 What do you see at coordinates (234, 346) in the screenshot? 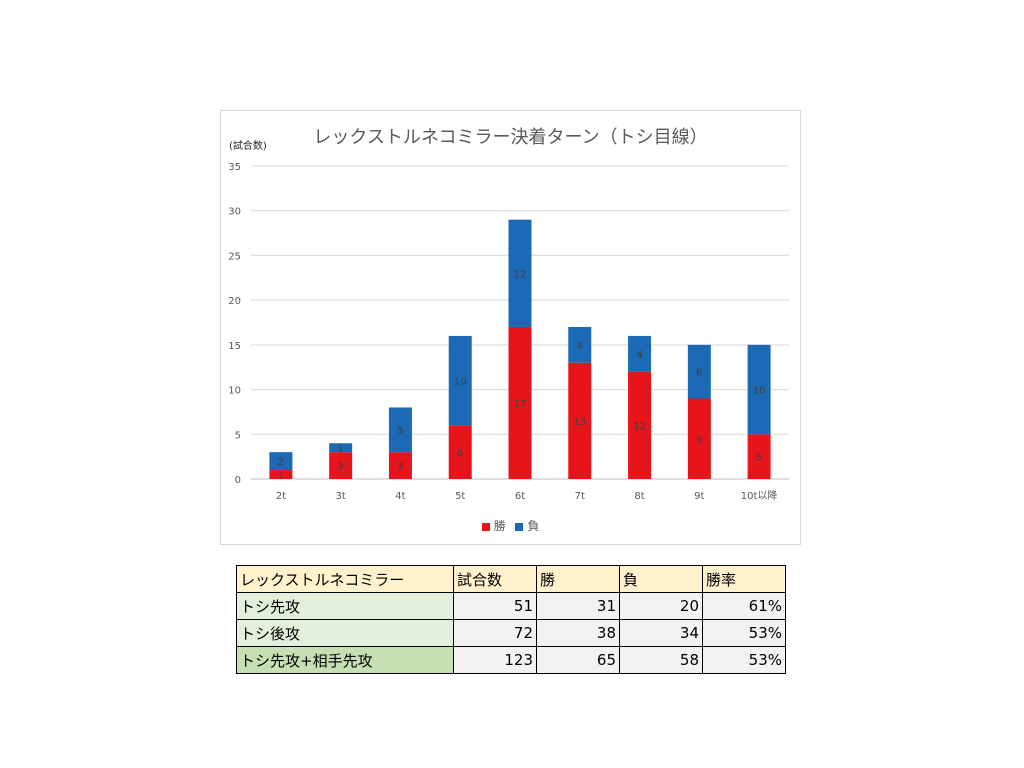
I see `y-tick-label: 15` at bounding box center [234, 346].